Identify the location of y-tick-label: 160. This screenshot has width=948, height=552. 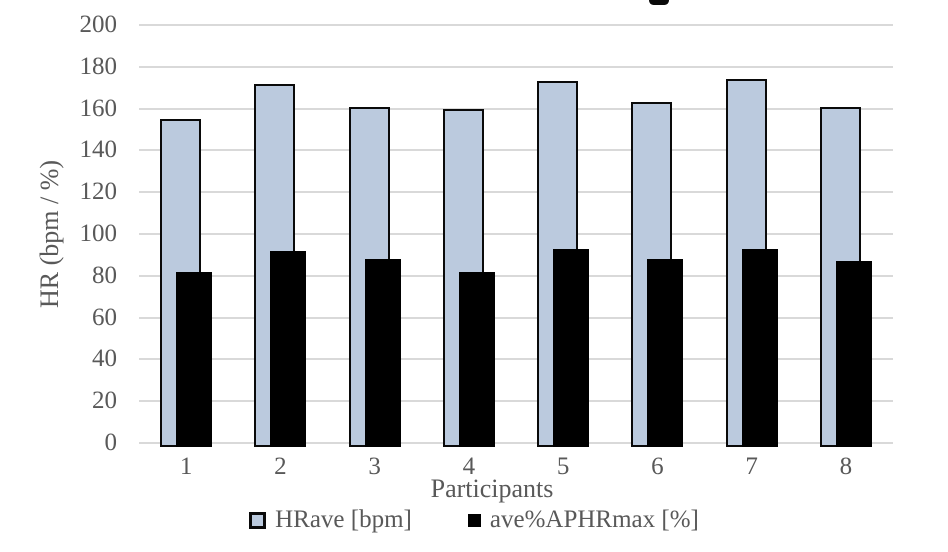
(98, 108).